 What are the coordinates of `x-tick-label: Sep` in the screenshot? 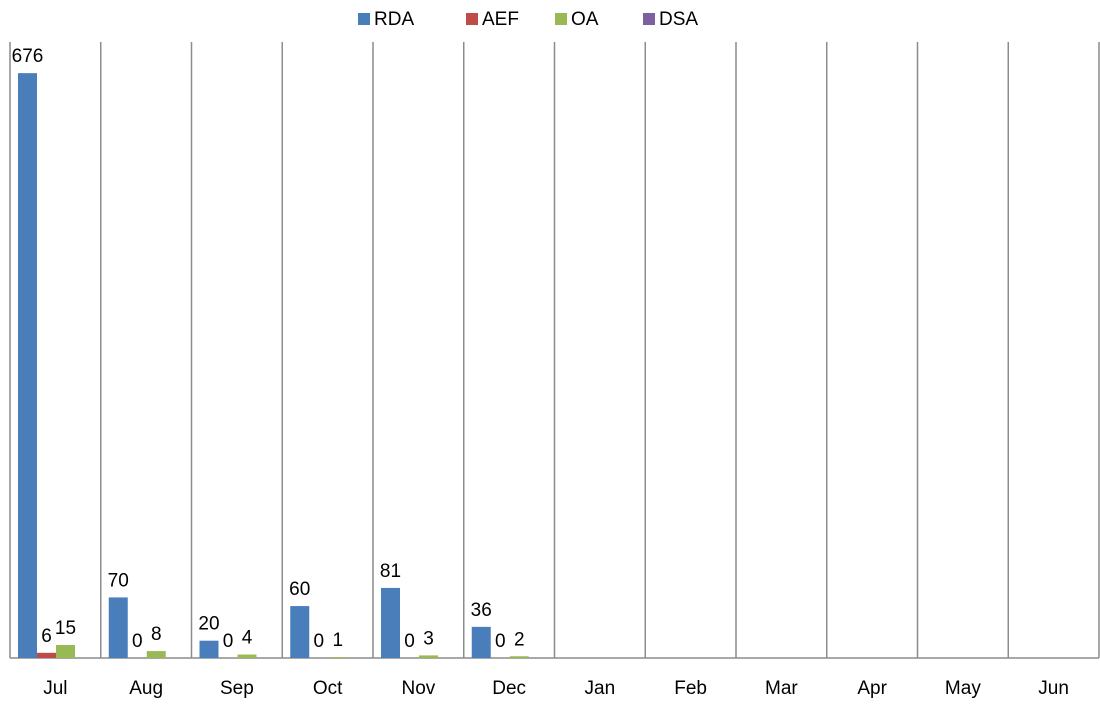 It's located at (237, 688).